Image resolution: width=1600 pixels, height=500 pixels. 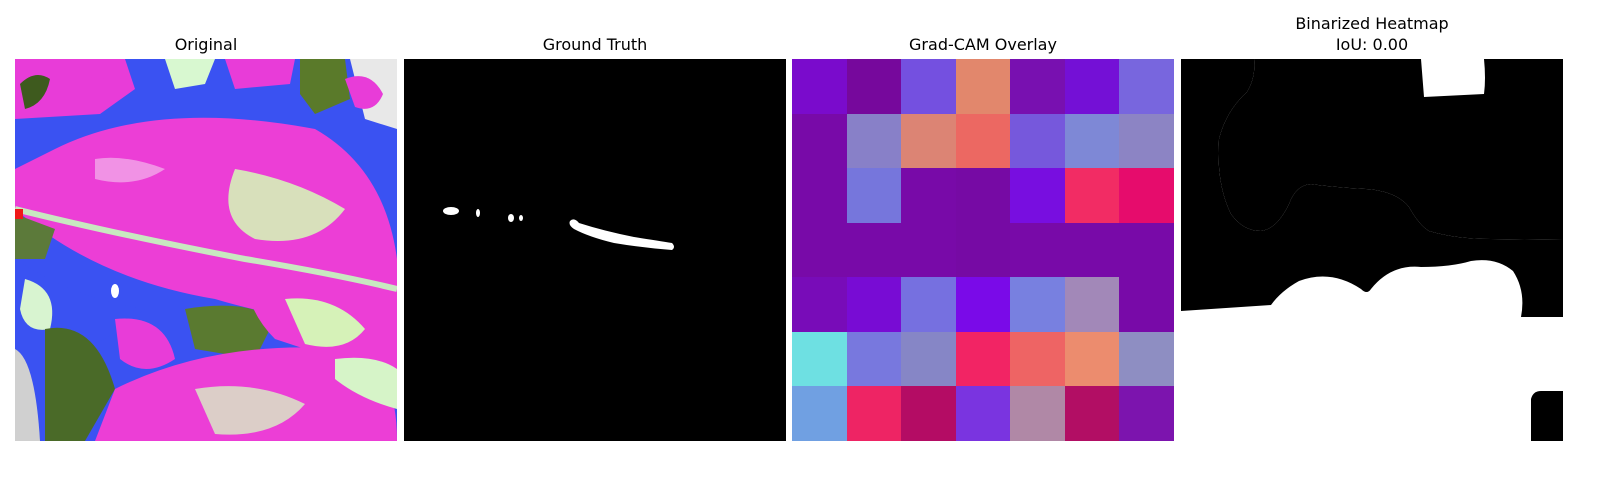 I want to click on gradcam-cell-r4-c3, so click(x=983, y=304).